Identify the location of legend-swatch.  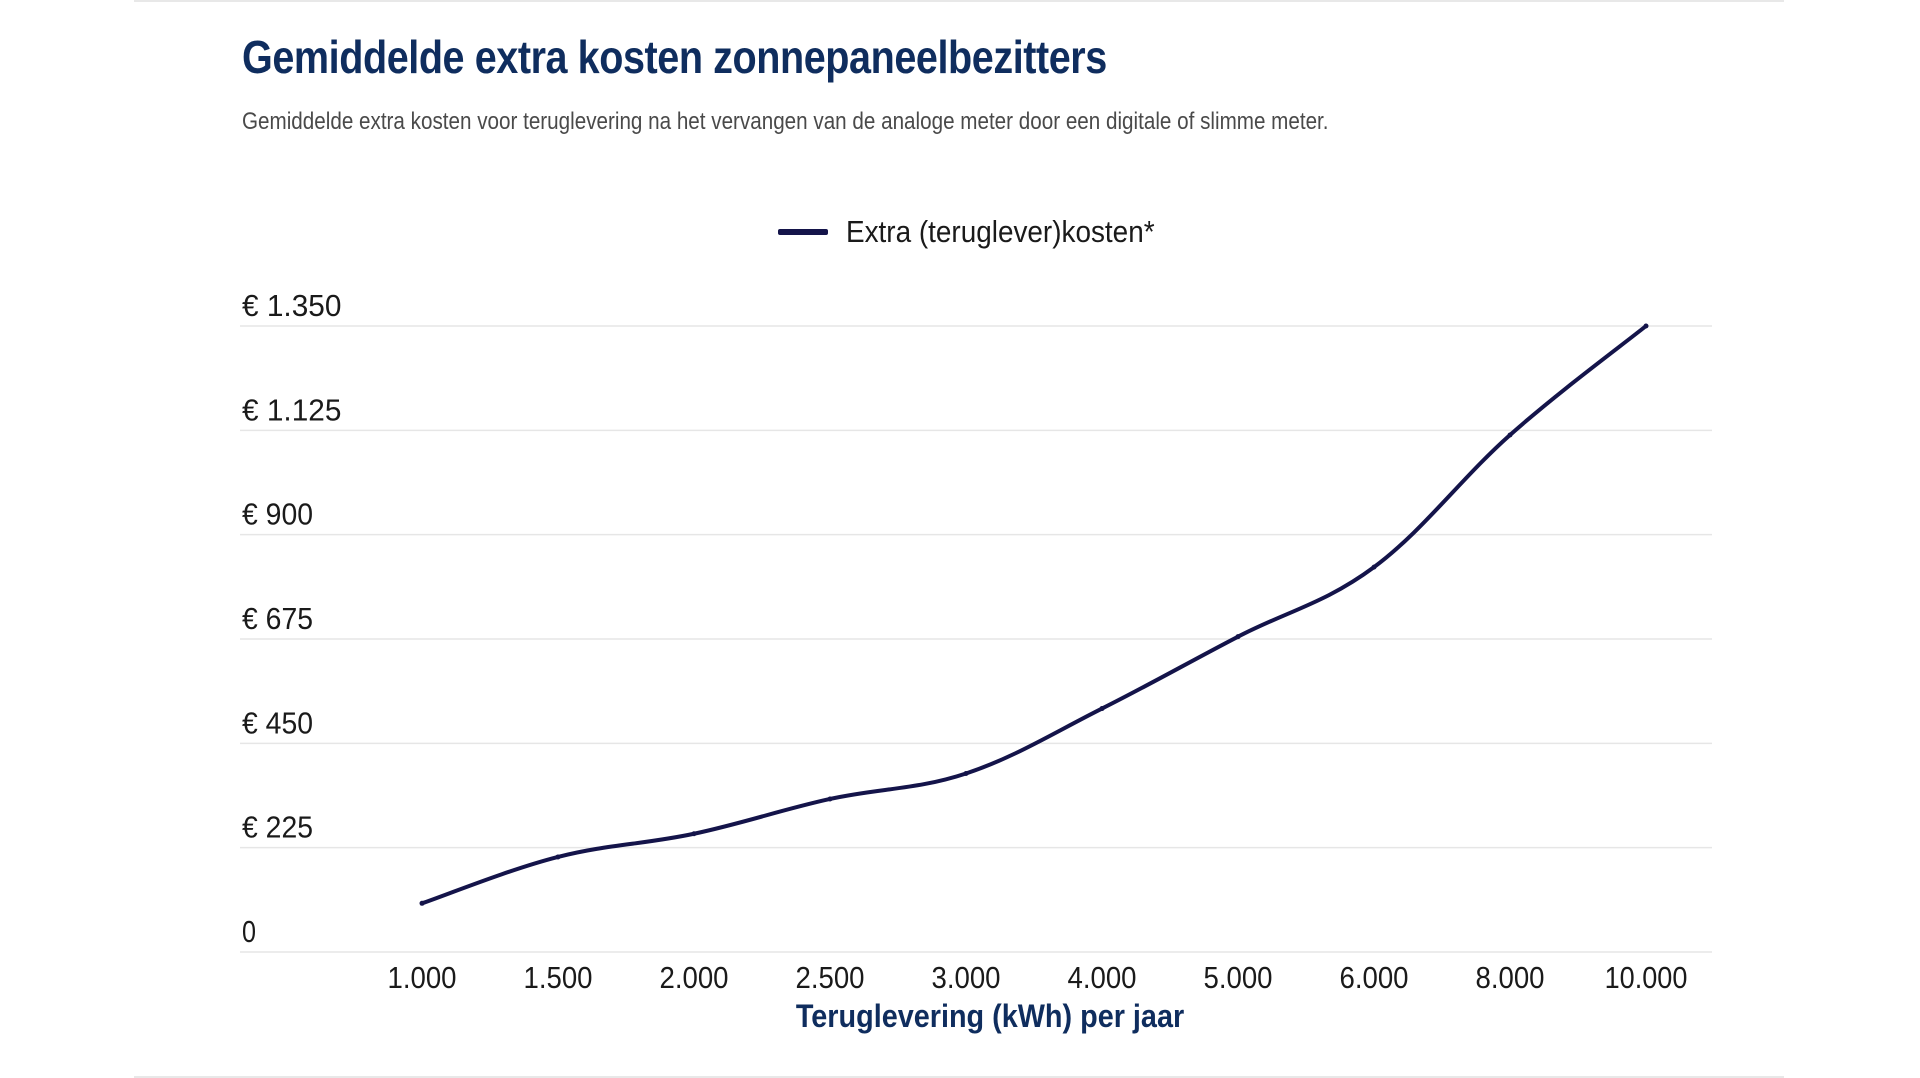
(803, 232).